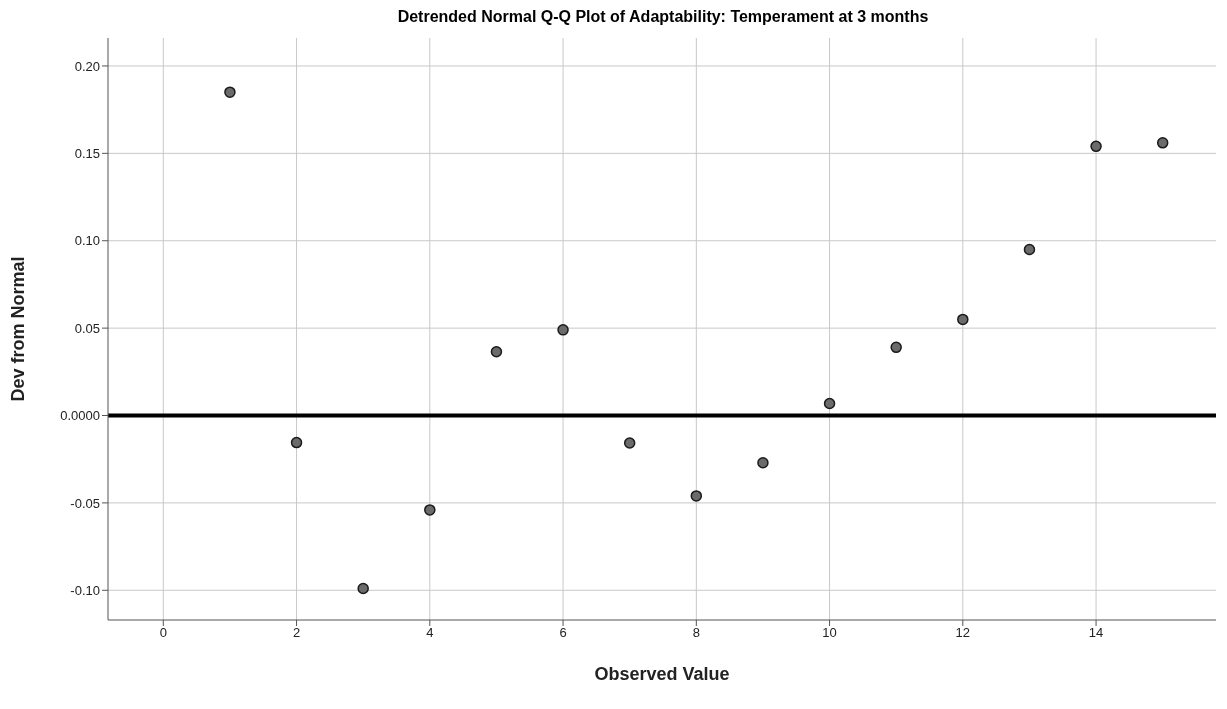 This screenshot has width=1227, height=709. Describe the element at coordinates (163, 633) in the screenshot. I see `x-tick-label: 0` at that location.